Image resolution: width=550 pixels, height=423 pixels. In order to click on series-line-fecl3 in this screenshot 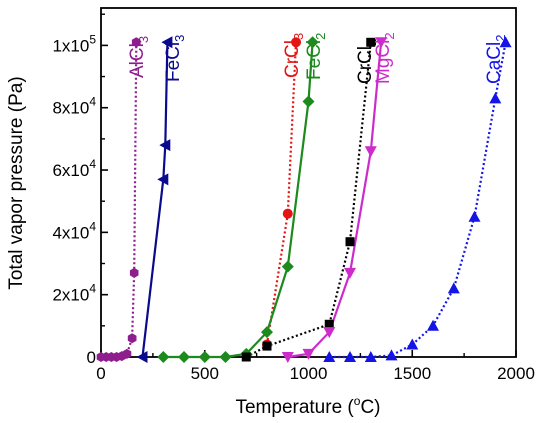, I will do `click(155, 200)`.